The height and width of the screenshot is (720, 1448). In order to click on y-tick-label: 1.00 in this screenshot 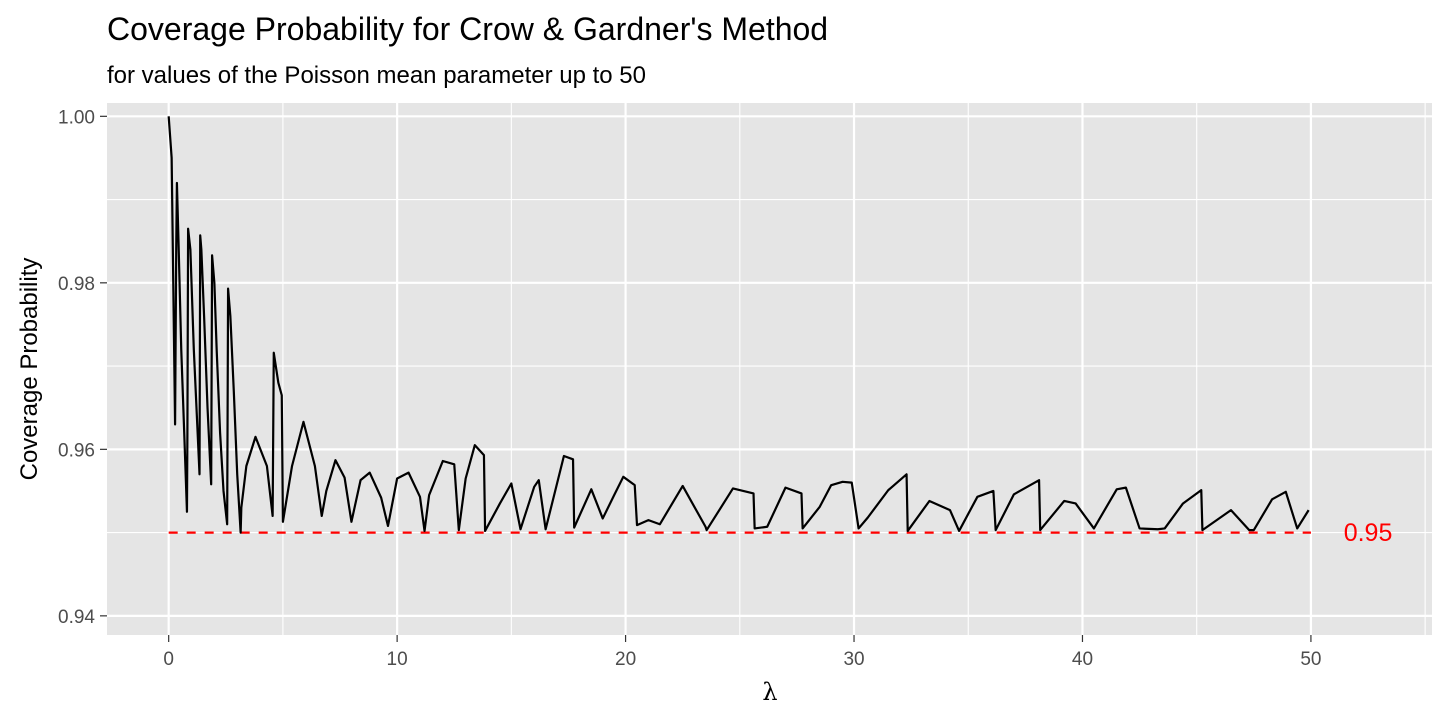, I will do `click(76, 117)`.